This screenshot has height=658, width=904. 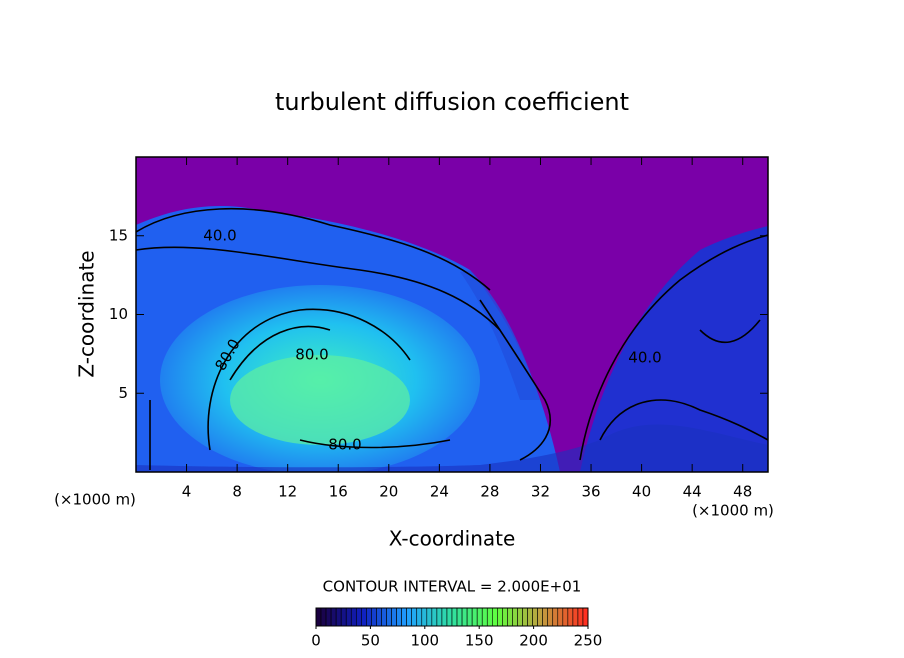 What do you see at coordinates (533, 641) in the screenshot?
I see `colorbar-tick-label: 200` at bounding box center [533, 641].